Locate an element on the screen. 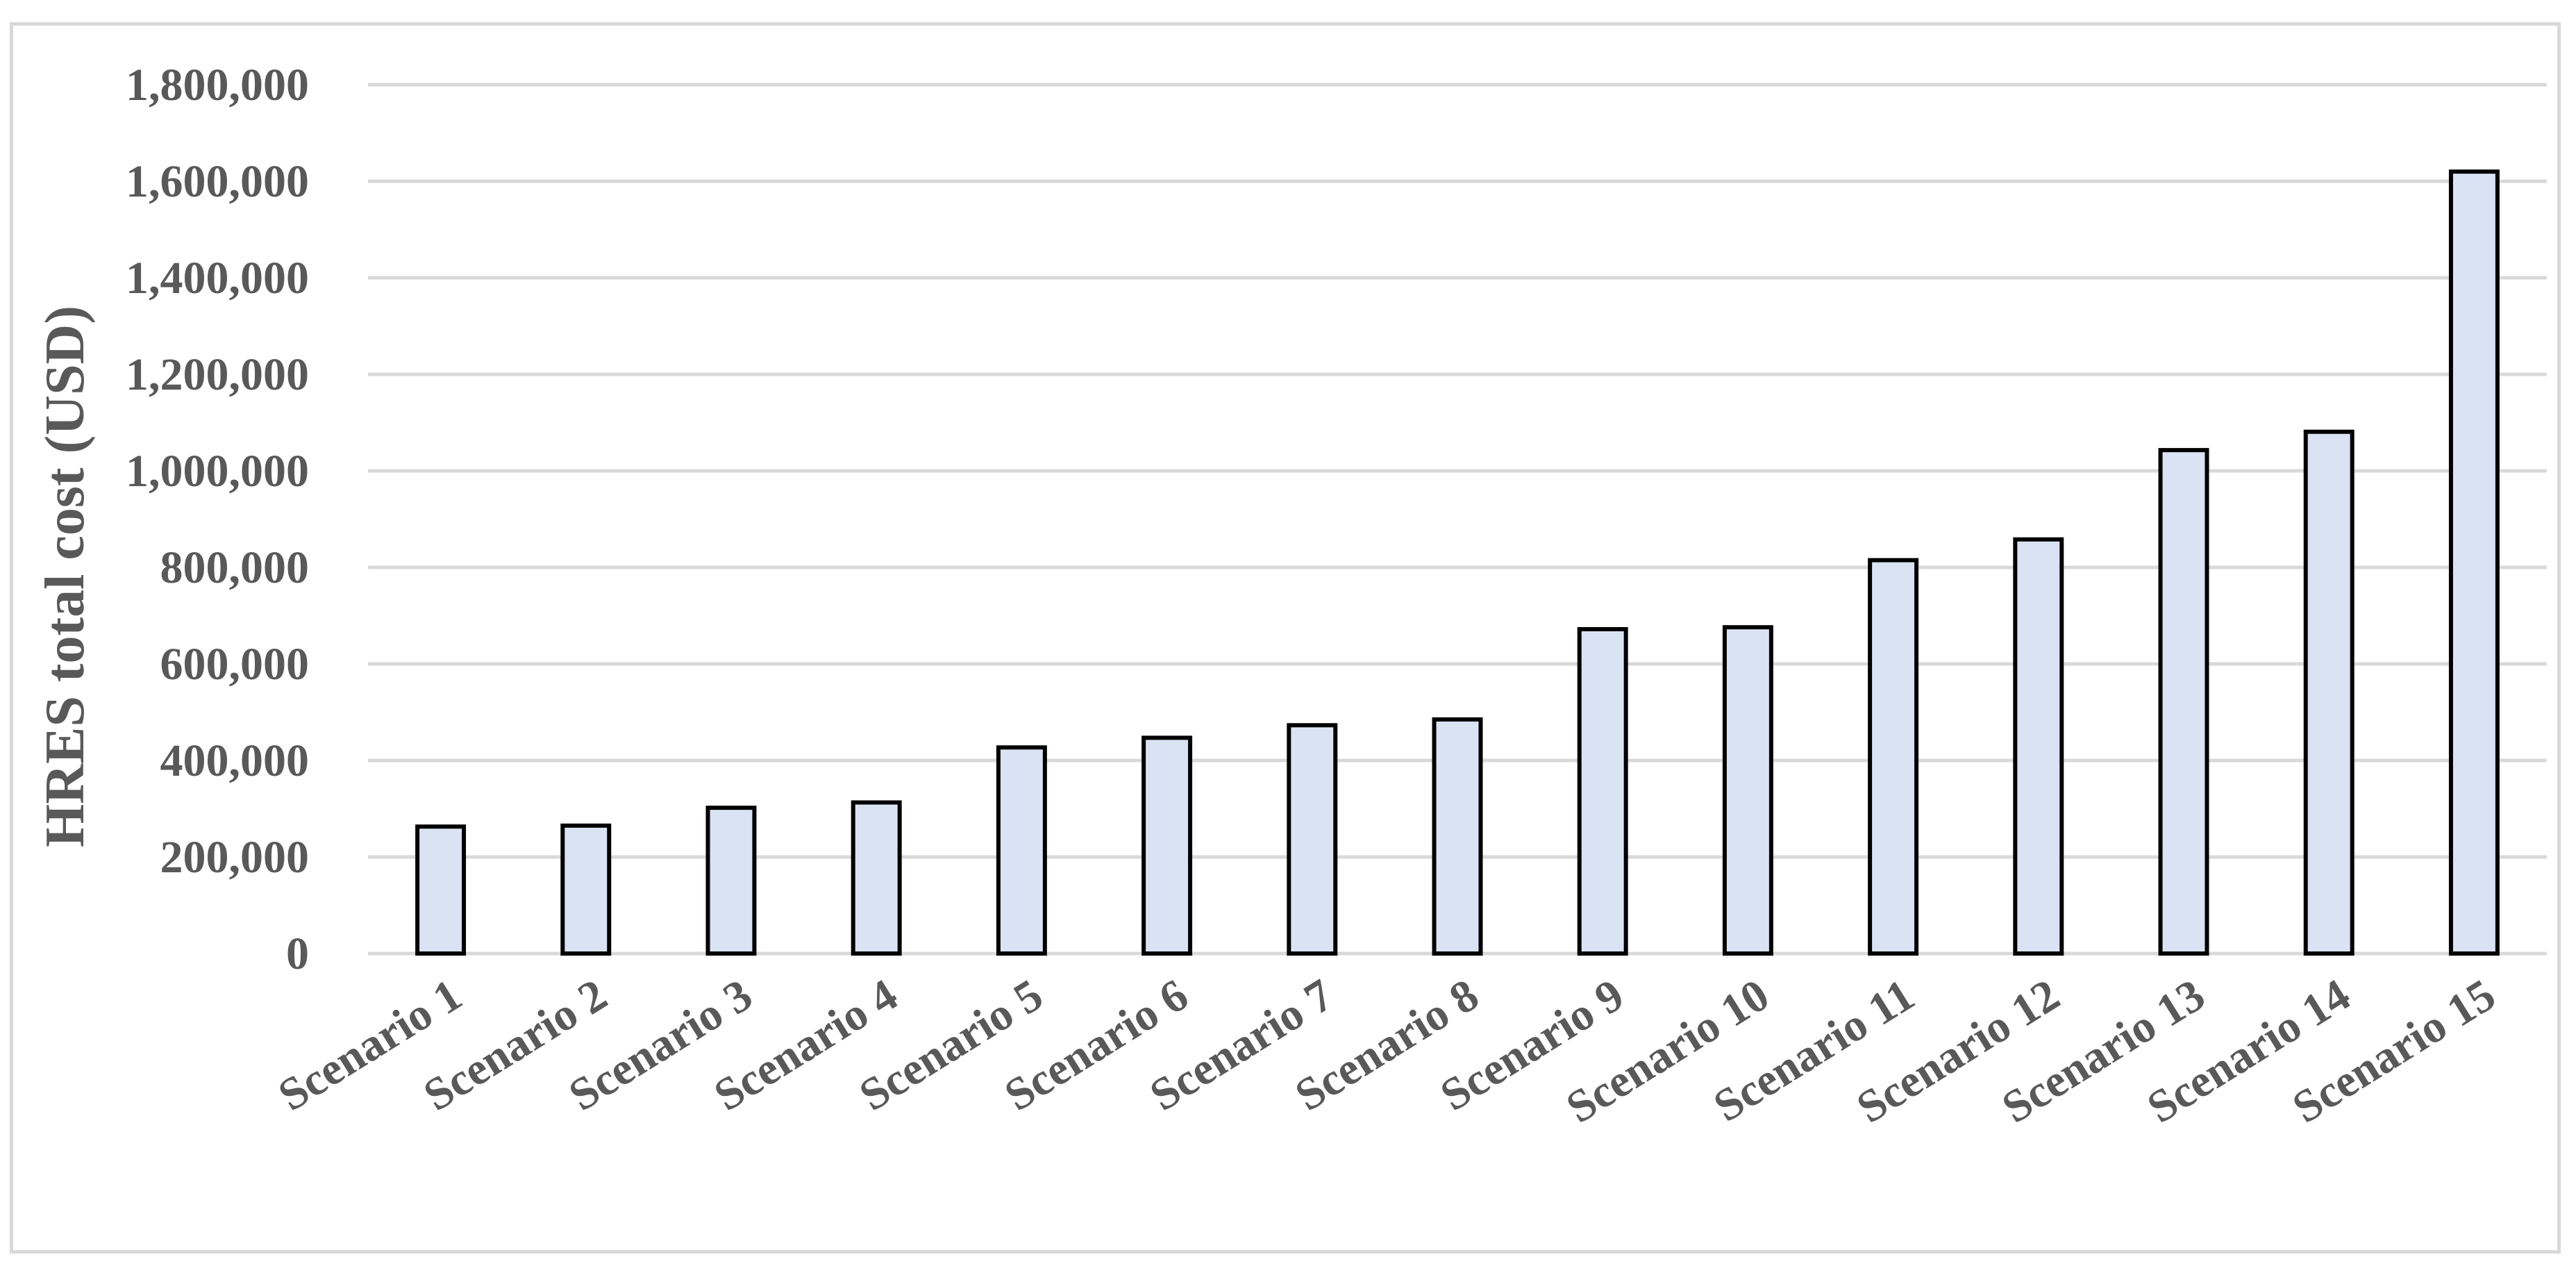 This screenshot has width=2576, height=1273. y-tick-label: 600,000 is located at coordinates (235, 664).